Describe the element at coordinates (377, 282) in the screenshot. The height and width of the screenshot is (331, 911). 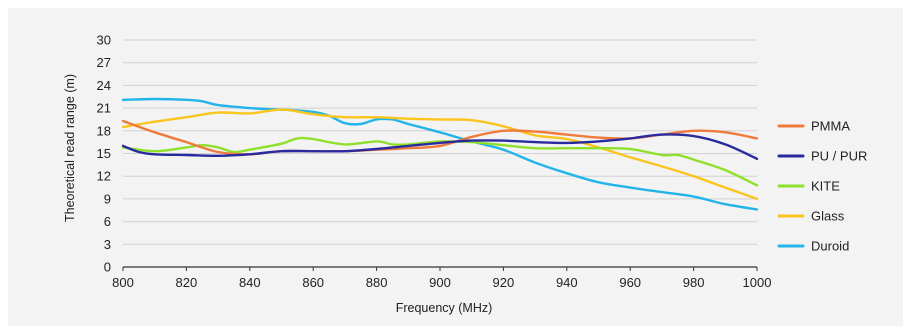
I see `x-tick-label: 880` at that location.